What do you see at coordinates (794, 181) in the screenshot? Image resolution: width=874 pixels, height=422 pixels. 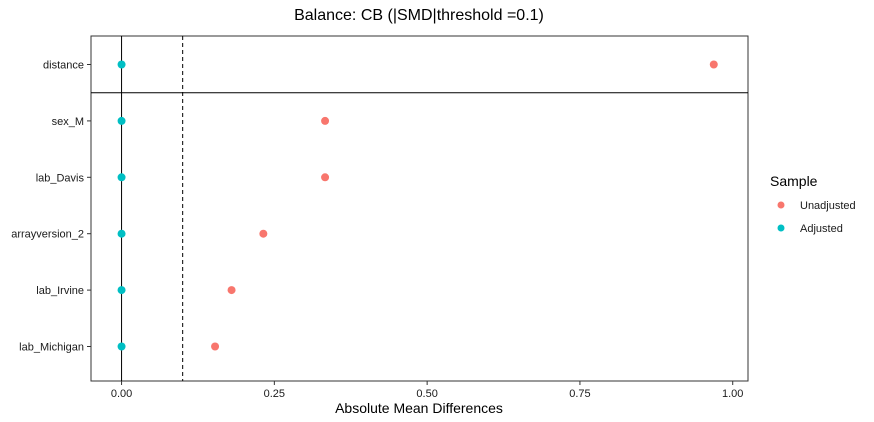 I see `legend-title: Sample` at bounding box center [794, 181].